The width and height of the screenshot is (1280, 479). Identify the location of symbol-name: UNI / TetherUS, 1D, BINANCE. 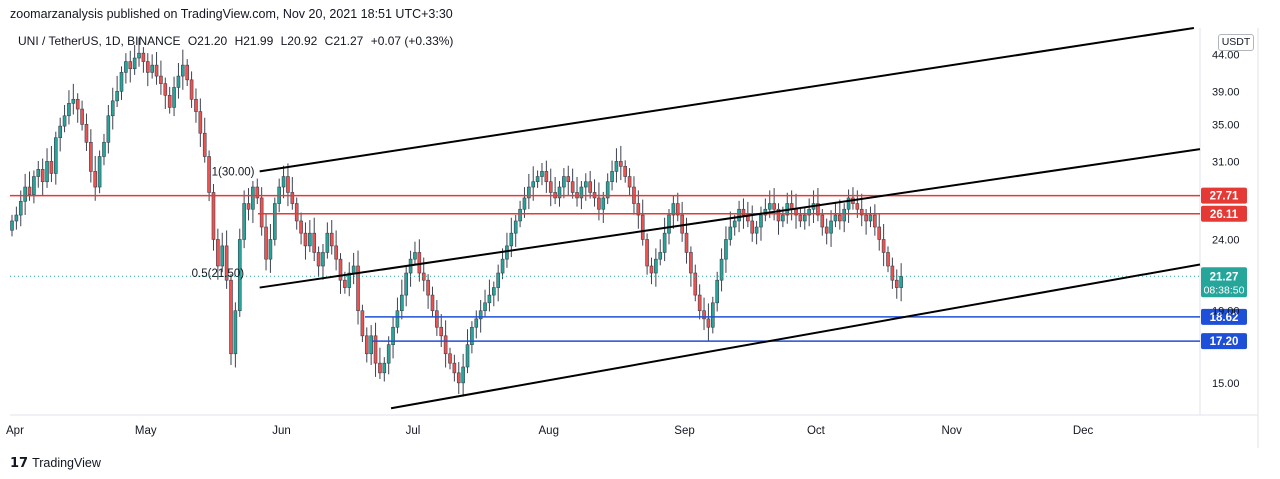
(99, 41).